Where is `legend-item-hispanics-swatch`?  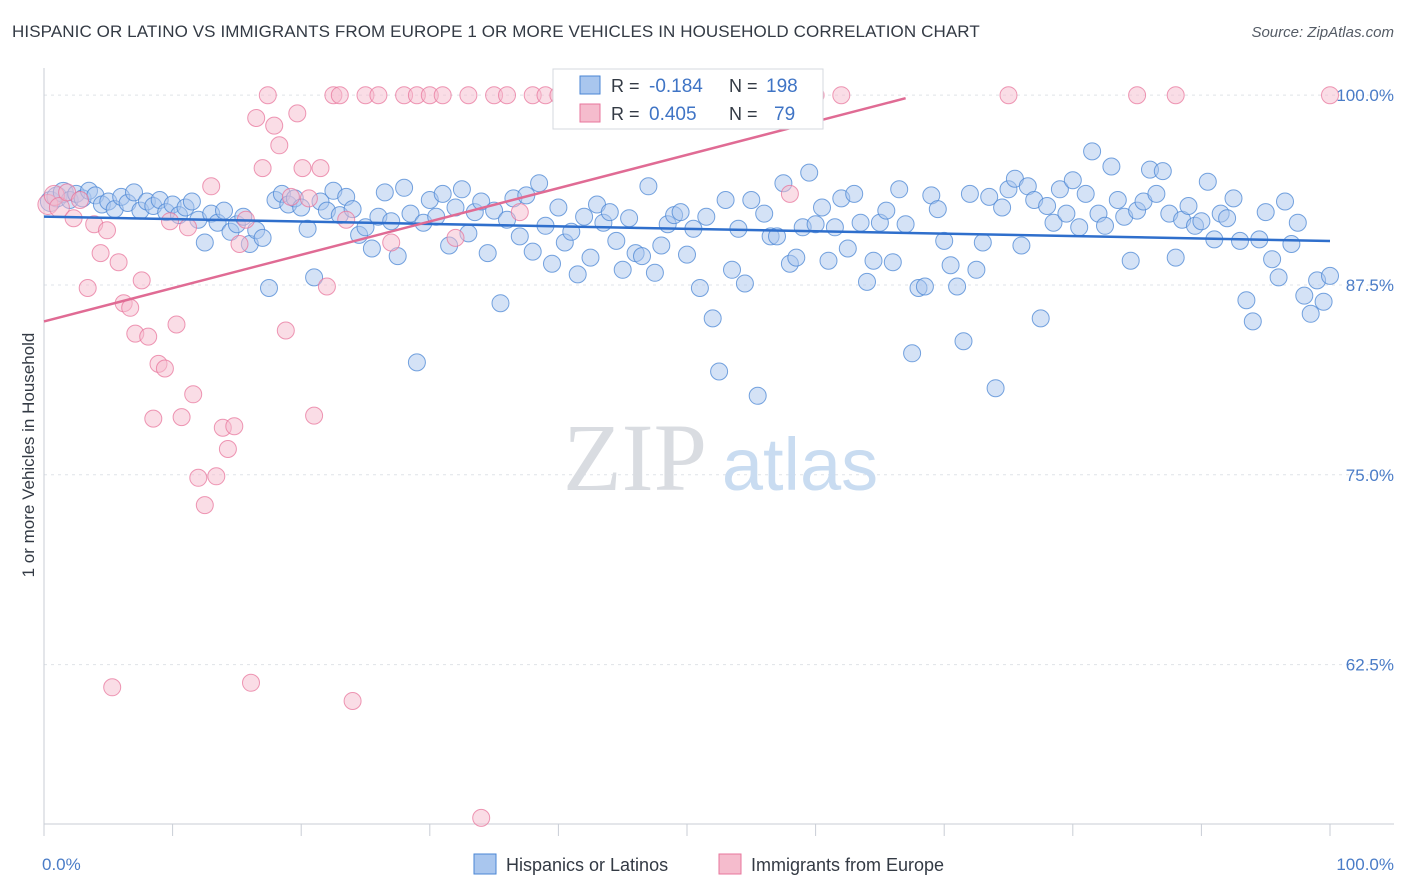 legend-item-hispanics-swatch is located at coordinates (485, 864).